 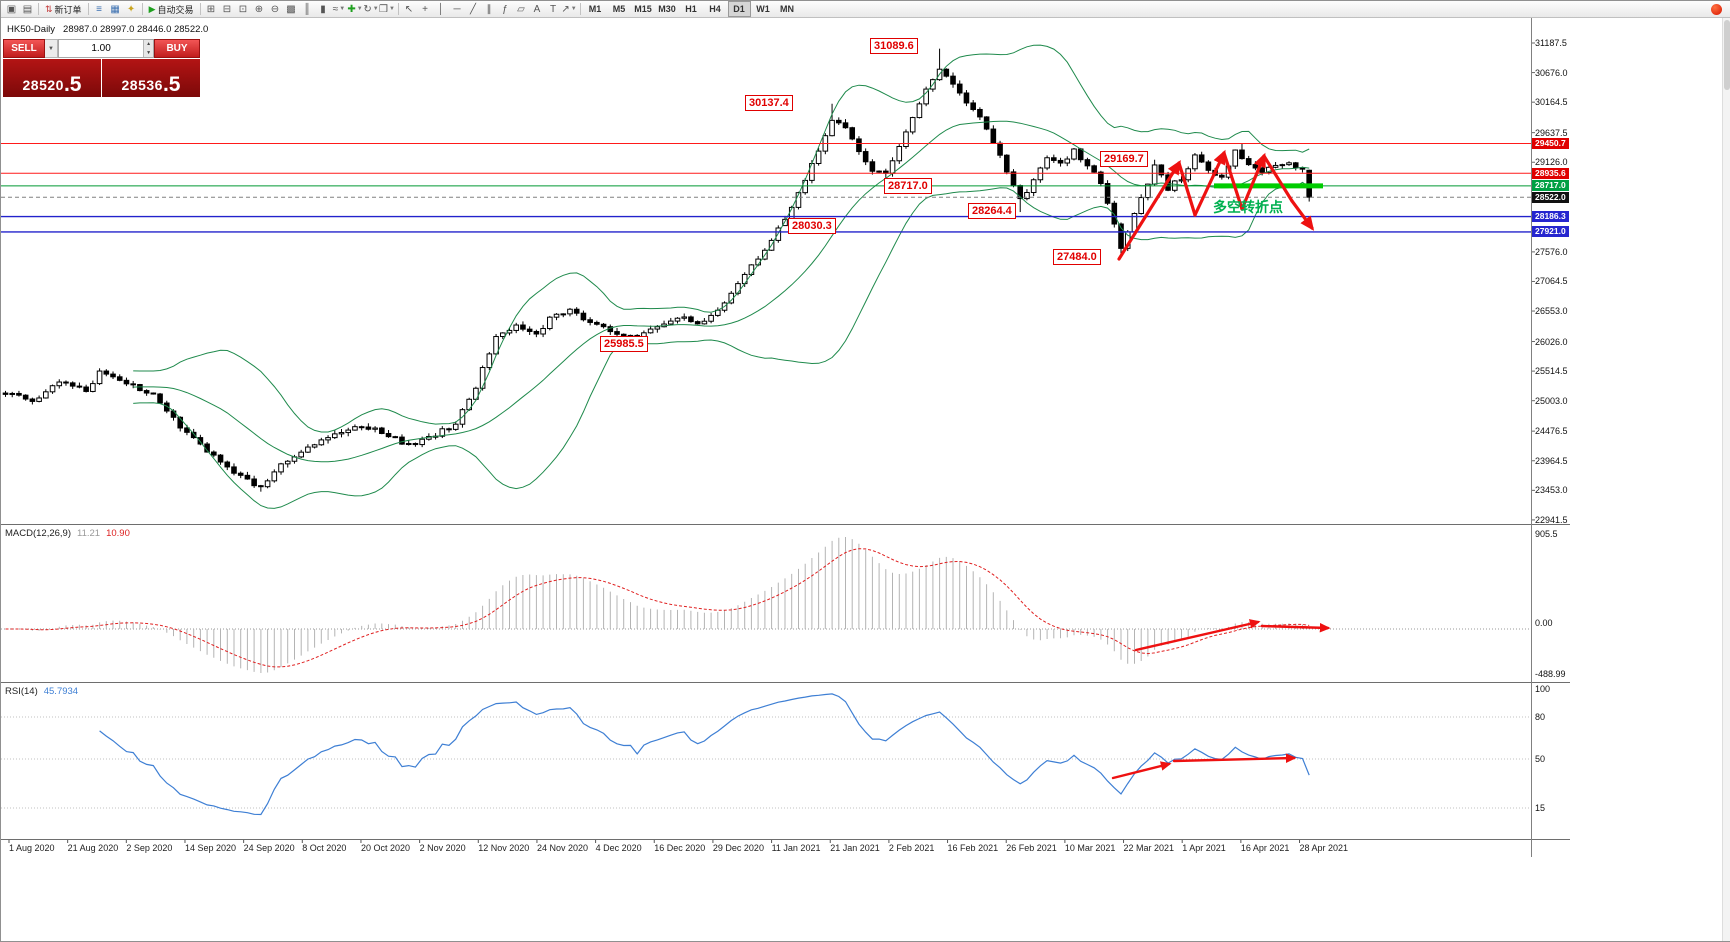 What do you see at coordinates (115, 9) in the screenshot?
I see `data-window-icon: ▦` at bounding box center [115, 9].